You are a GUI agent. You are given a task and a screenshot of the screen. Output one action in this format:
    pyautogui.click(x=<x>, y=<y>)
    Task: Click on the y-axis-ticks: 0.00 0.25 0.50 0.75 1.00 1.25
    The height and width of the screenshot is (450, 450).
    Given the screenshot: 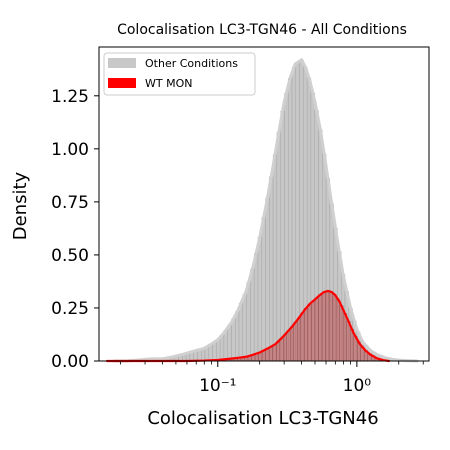 What is the action you would take?
    pyautogui.click(x=75, y=229)
    